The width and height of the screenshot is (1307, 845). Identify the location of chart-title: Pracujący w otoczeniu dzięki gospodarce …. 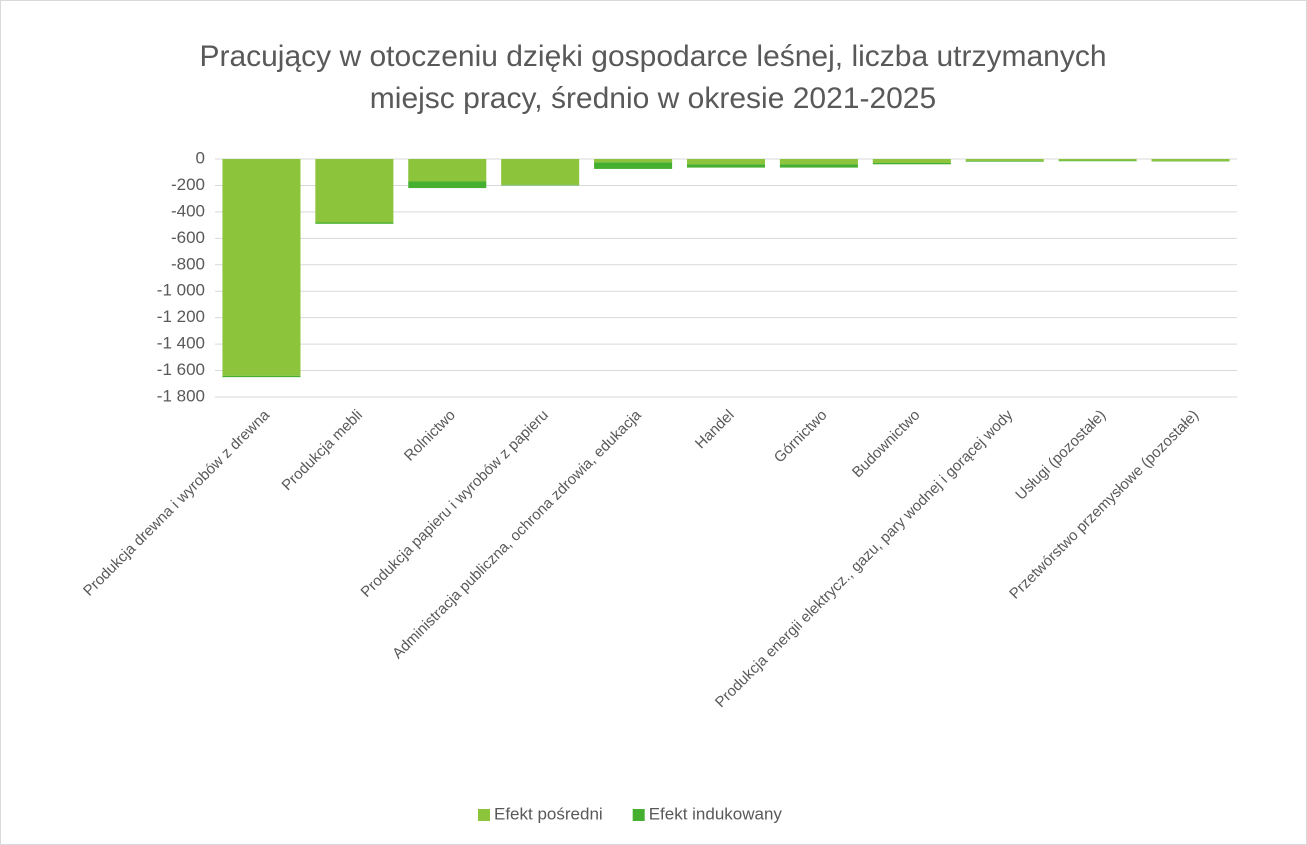
(652, 56).